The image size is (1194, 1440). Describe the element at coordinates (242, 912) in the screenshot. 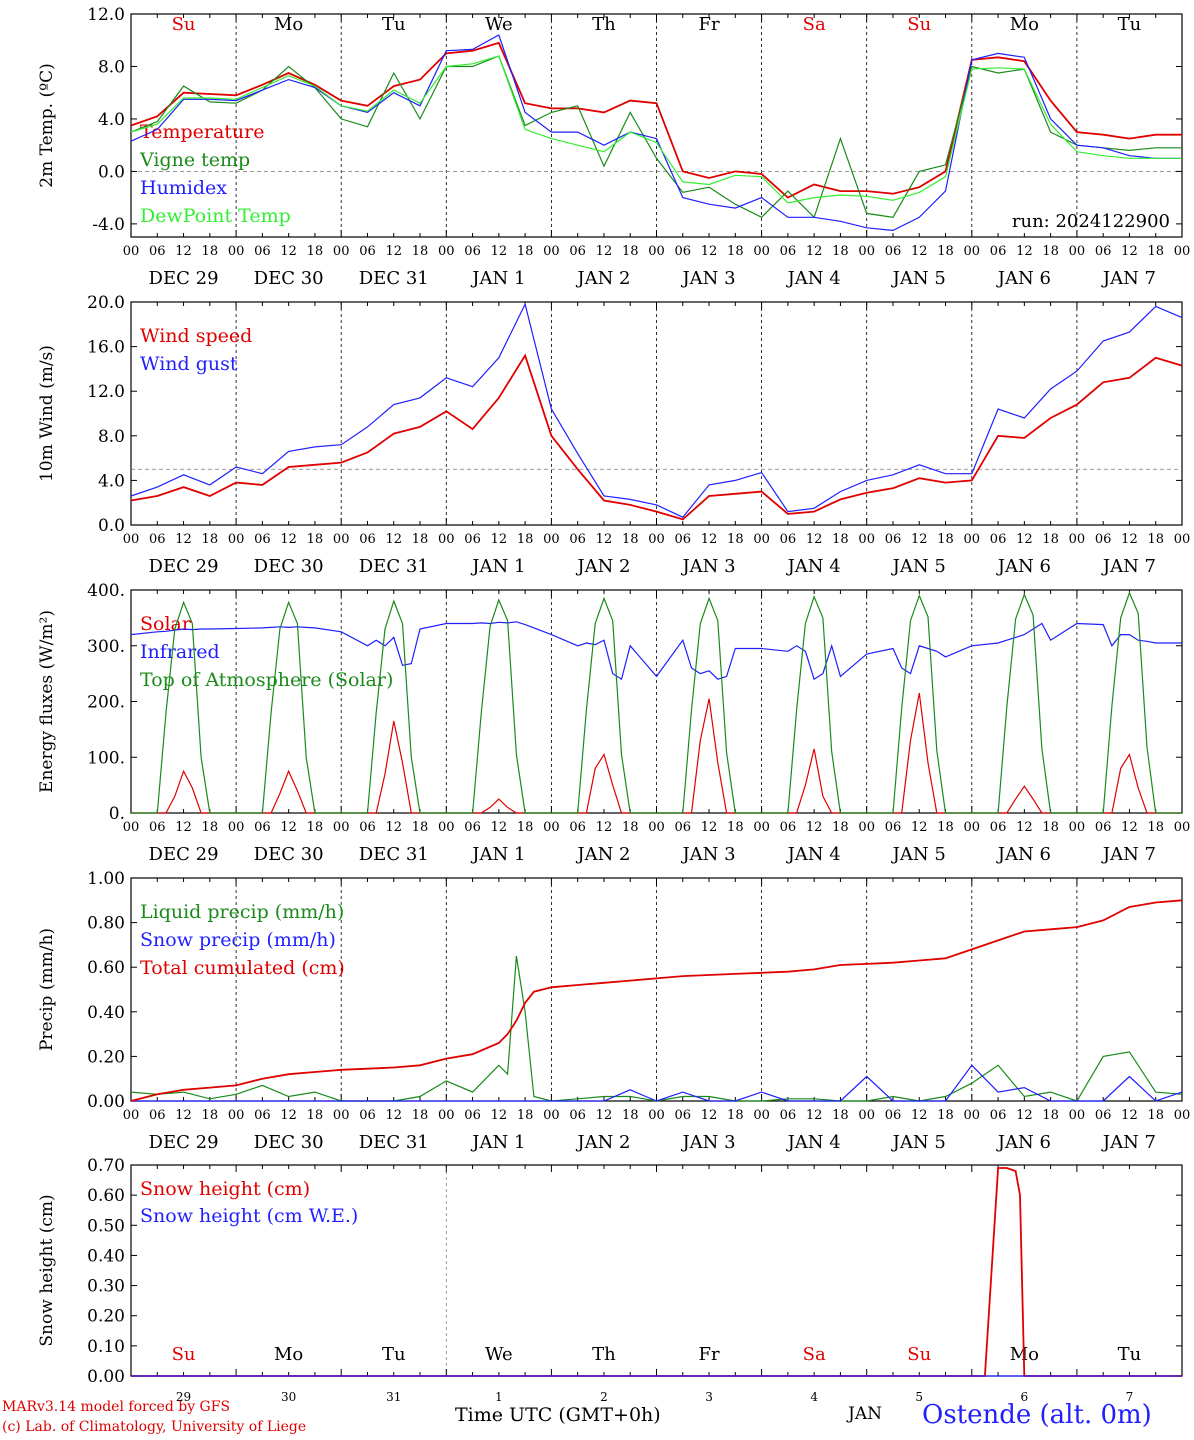

I see `legend-entry: Liquid precip (mm/h)` at that location.